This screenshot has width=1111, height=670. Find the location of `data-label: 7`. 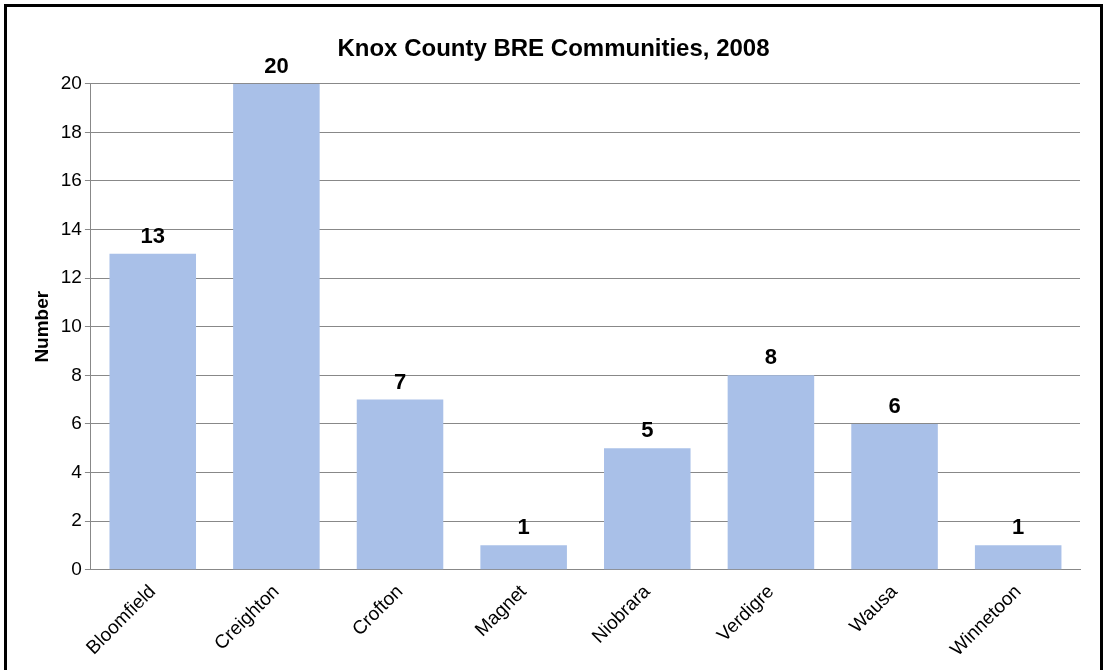

data-label: 7 is located at coordinates (400, 381).